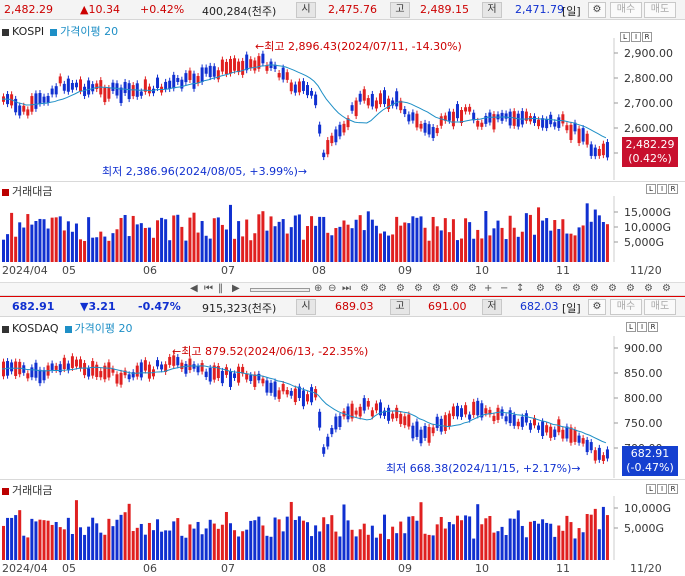  I want to click on kospi-pane-divider, so click(342, 181).